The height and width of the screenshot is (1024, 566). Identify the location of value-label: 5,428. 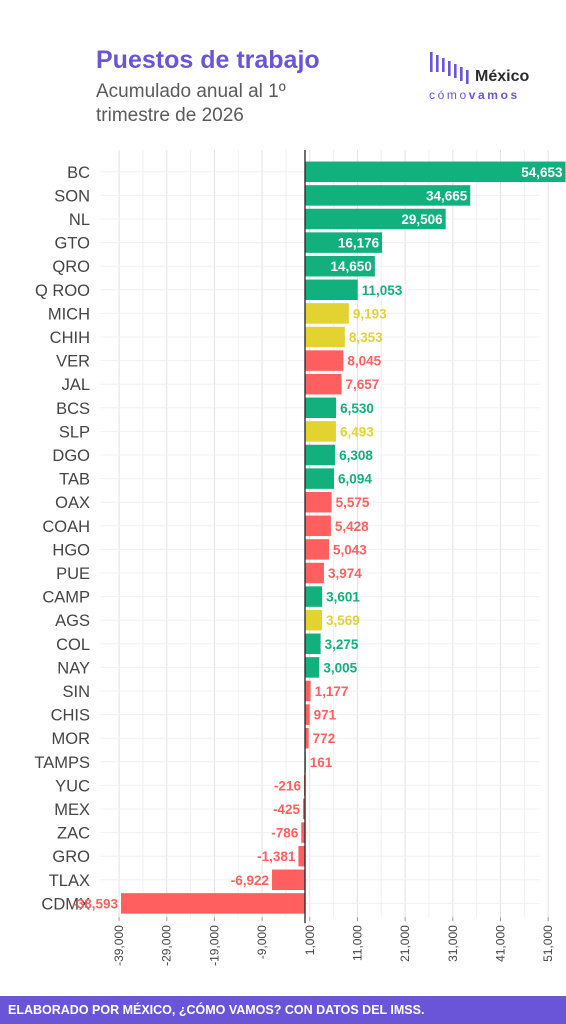
(352, 526).